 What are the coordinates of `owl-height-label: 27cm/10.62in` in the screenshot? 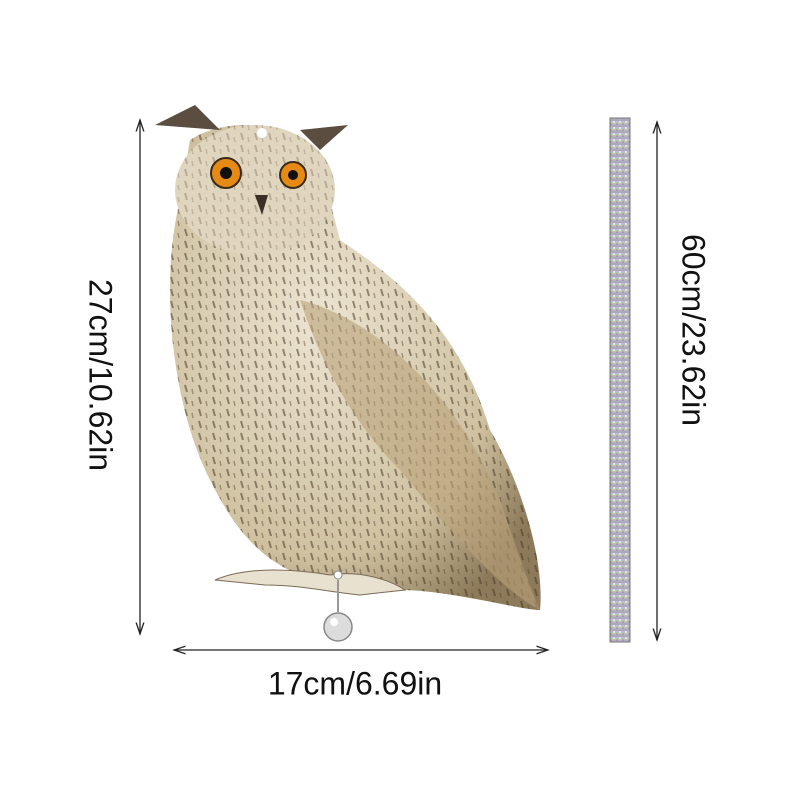 It's located at (100, 375).